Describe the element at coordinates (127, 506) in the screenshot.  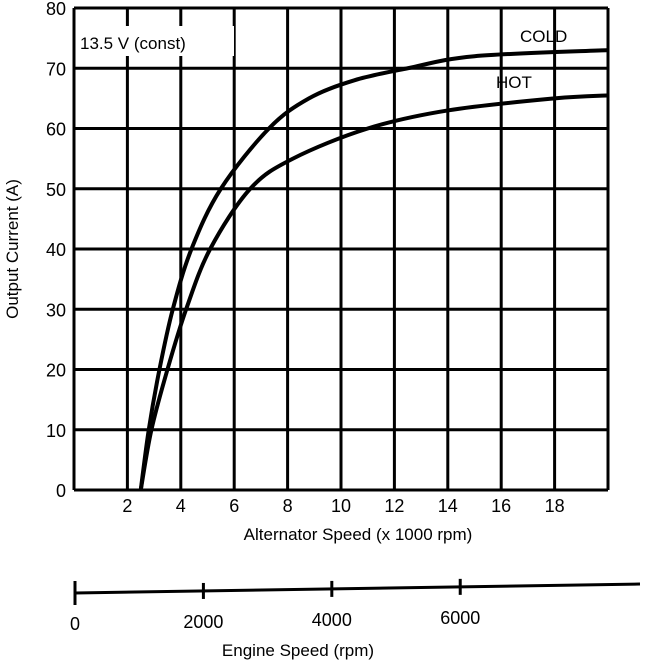
I see `x-tick-label: 2` at that location.